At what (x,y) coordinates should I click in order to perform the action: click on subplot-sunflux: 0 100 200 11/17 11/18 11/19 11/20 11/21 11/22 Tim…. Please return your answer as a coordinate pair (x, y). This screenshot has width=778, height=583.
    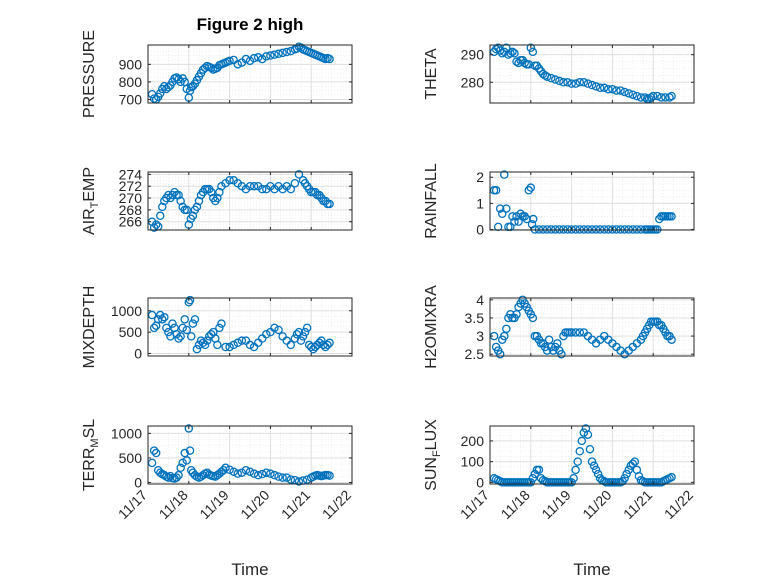
    Looking at the image, I should click on (559, 499).